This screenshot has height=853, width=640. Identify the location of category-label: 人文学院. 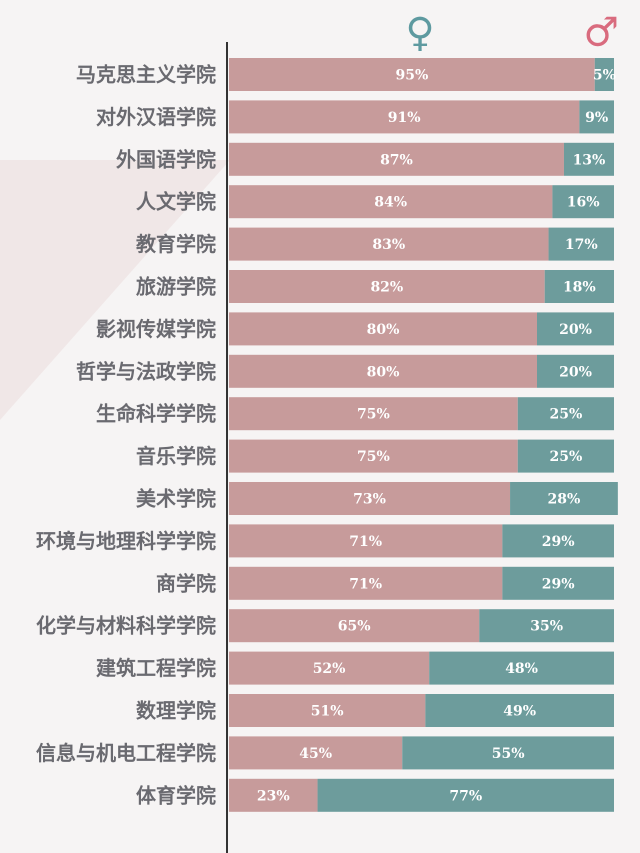
(176, 202).